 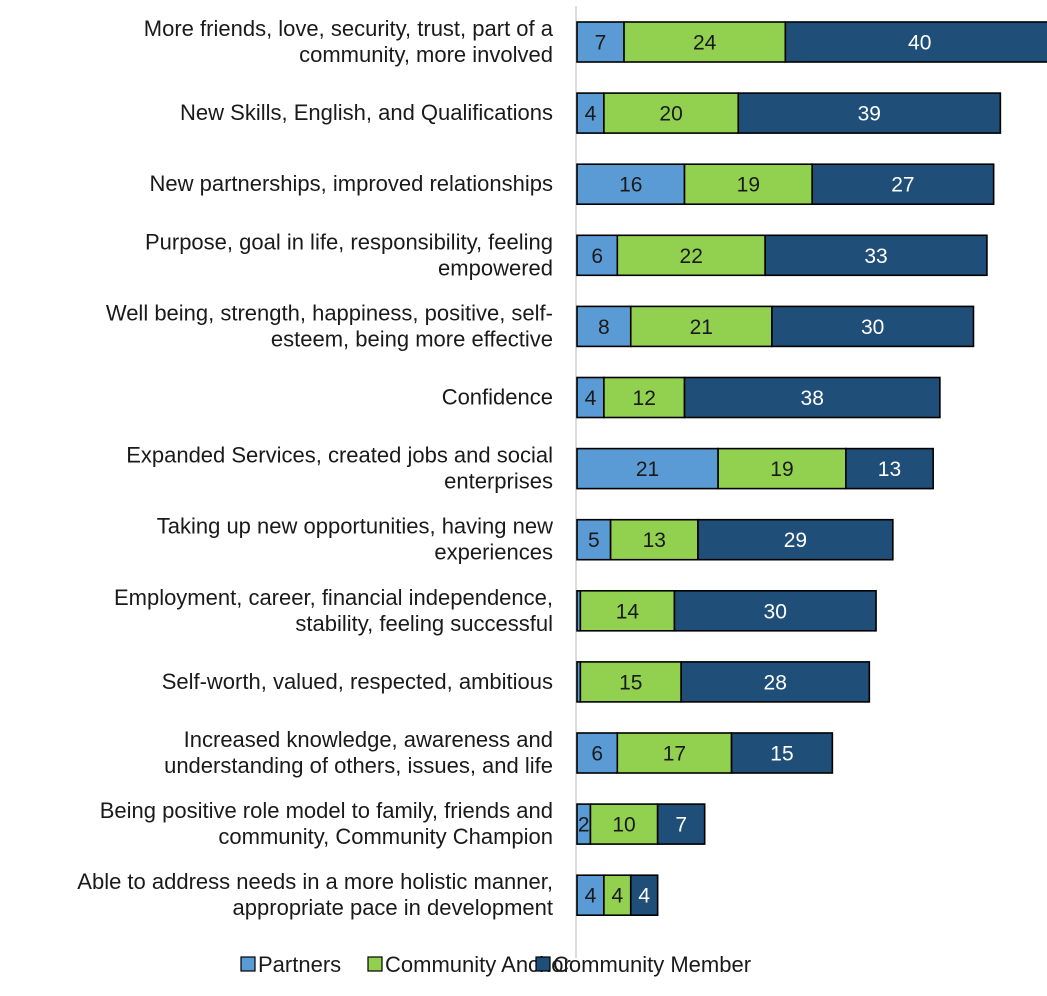 I want to click on category-label: Self-worth, valued, respected, ambitious, so click(x=357, y=681).